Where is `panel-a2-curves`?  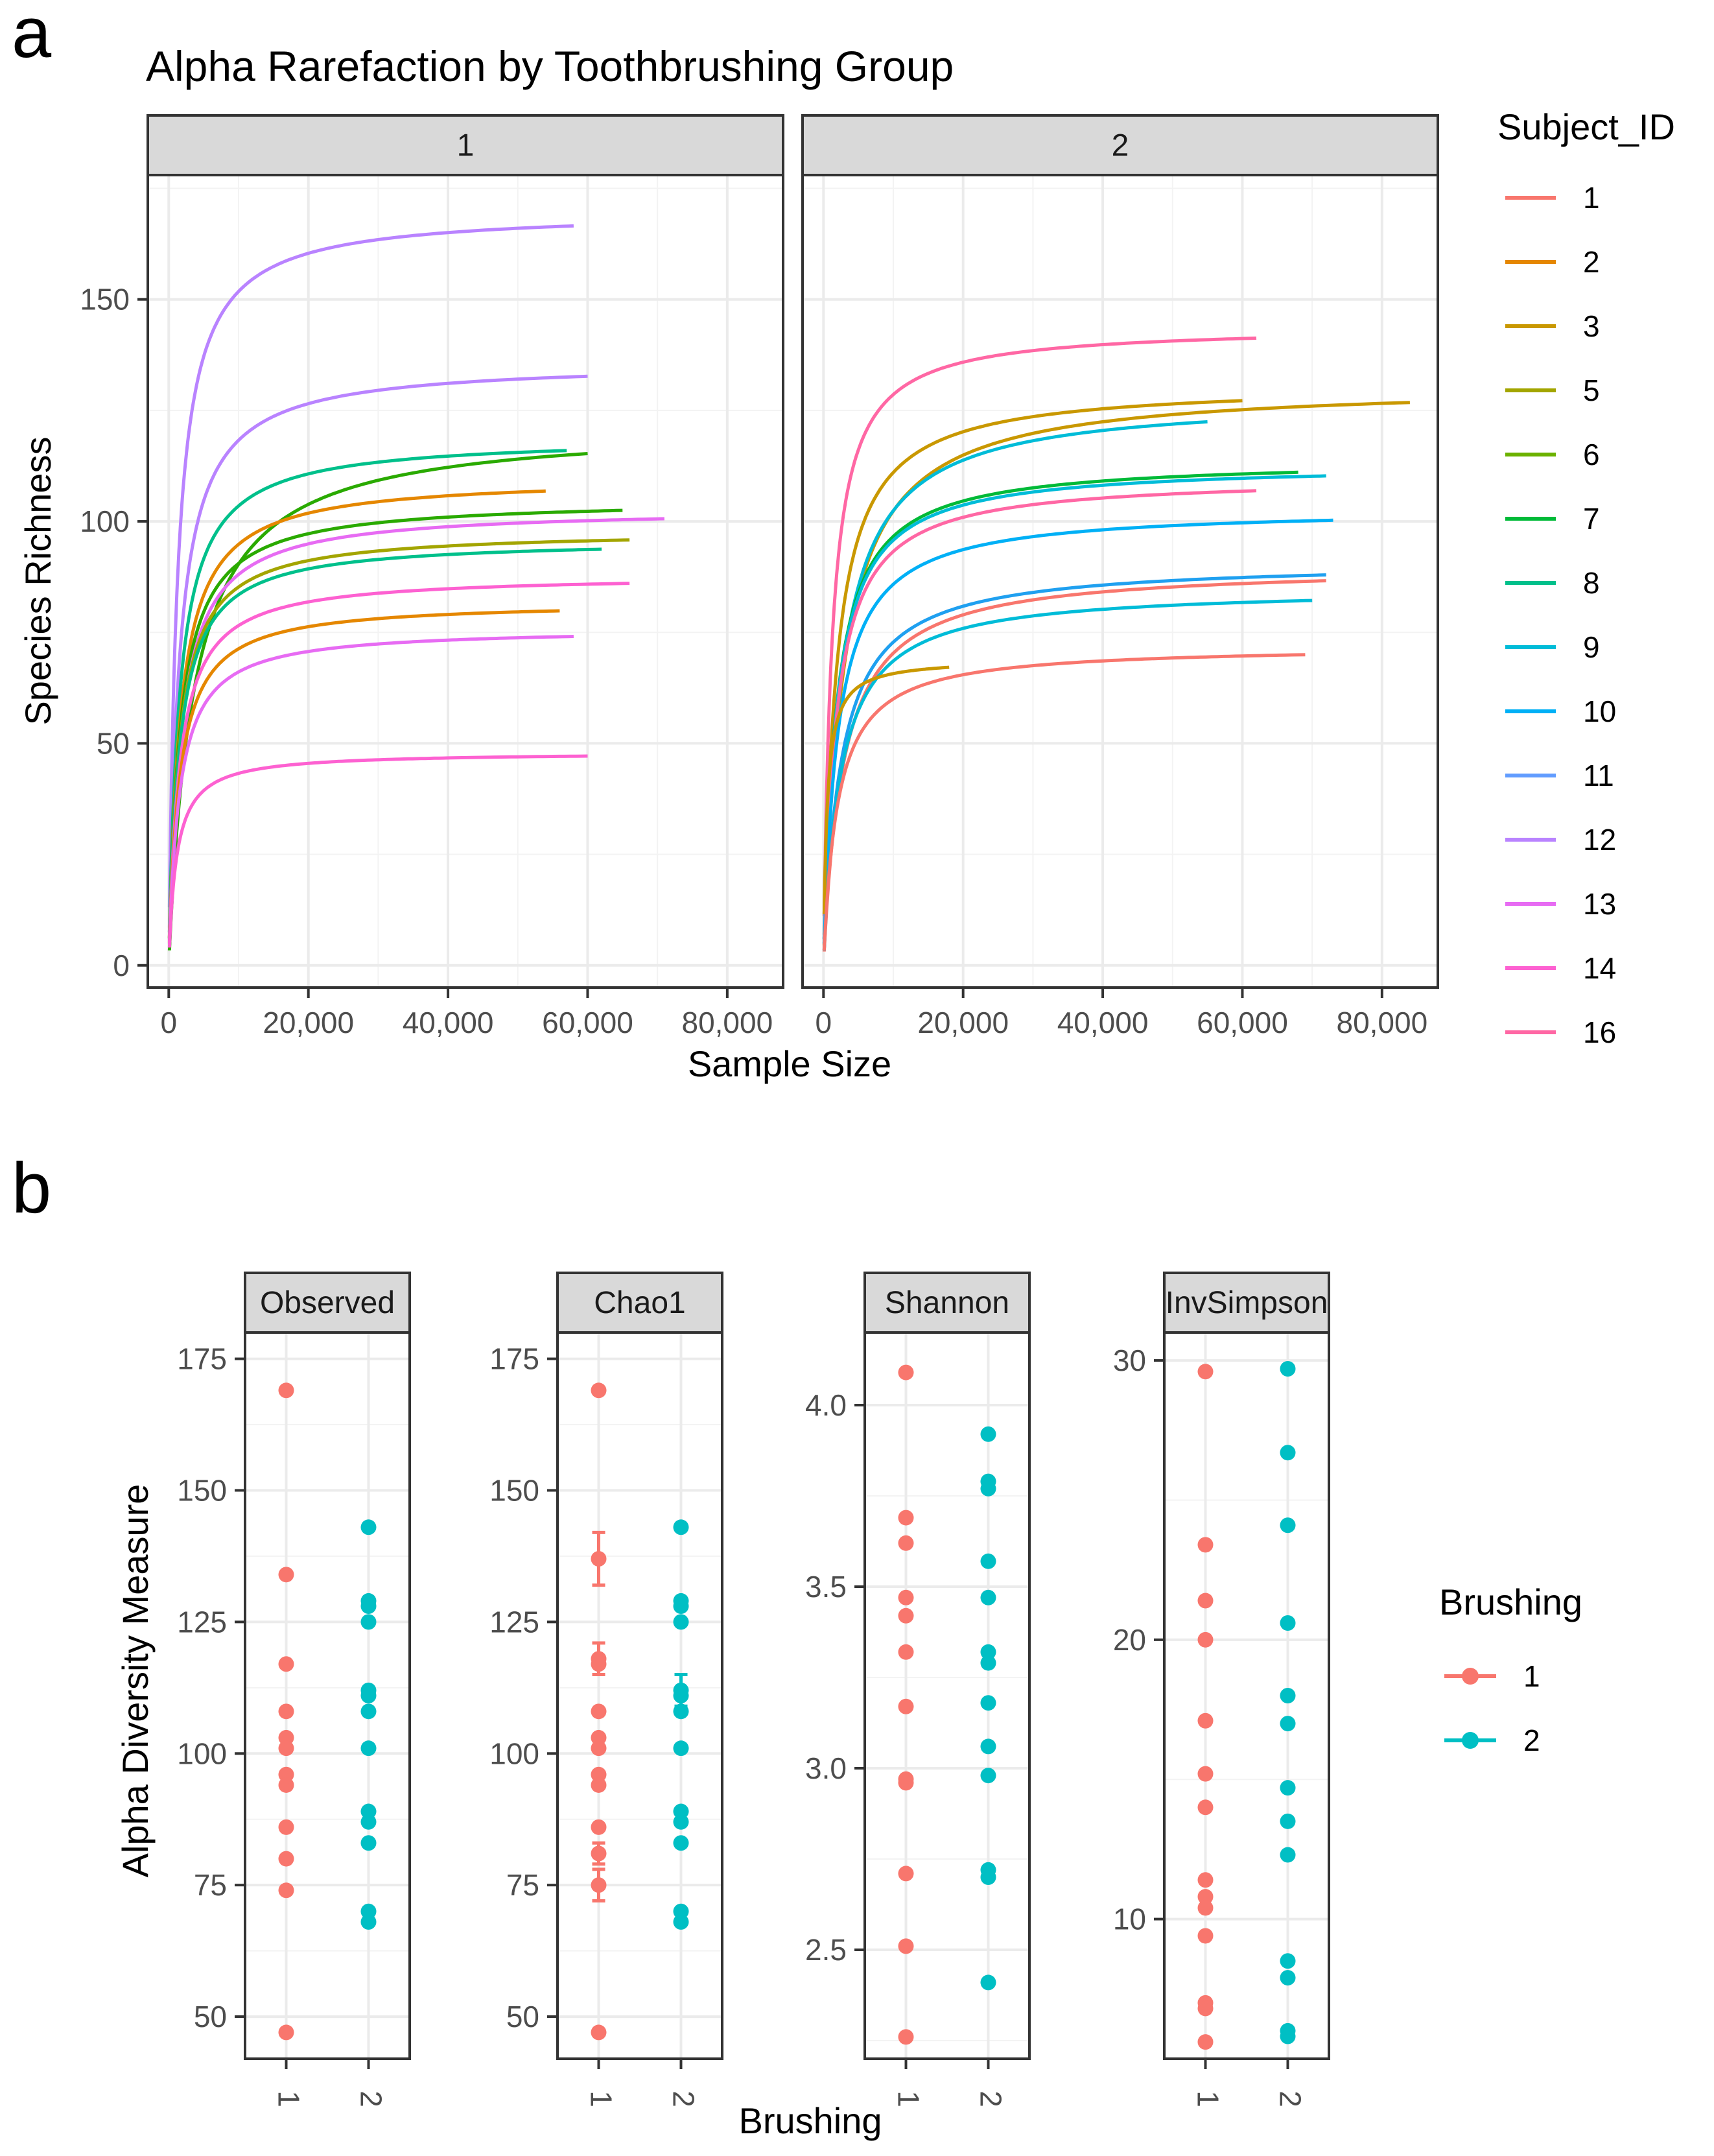
panel-a2-curves is located at coordinates (1116, 645).